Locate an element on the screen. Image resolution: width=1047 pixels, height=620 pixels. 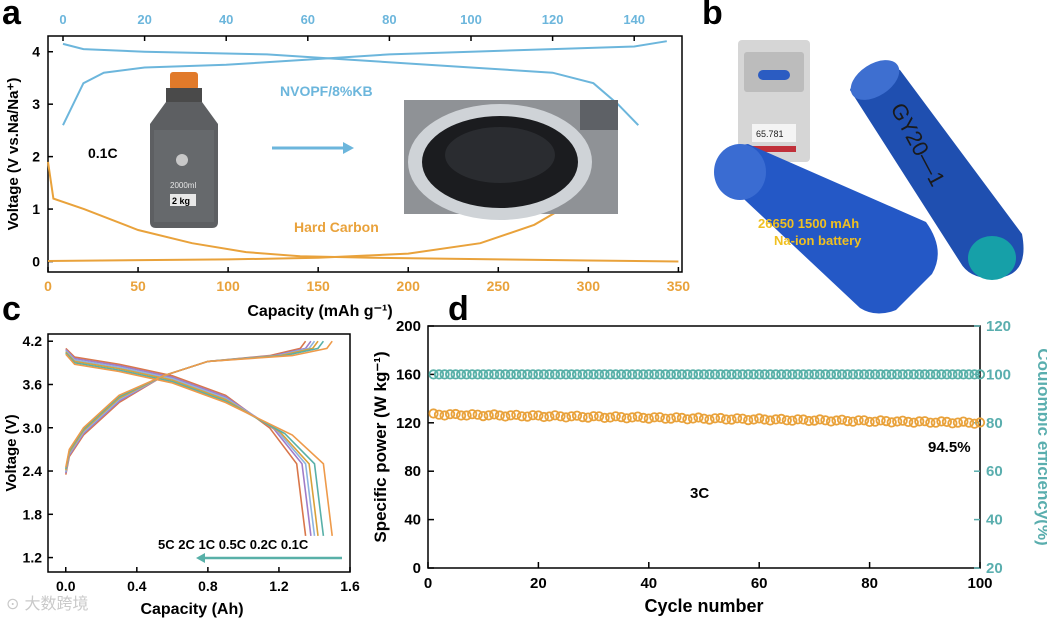
y-right-tick-label-d: 100 is located at coordinates (998, 374).